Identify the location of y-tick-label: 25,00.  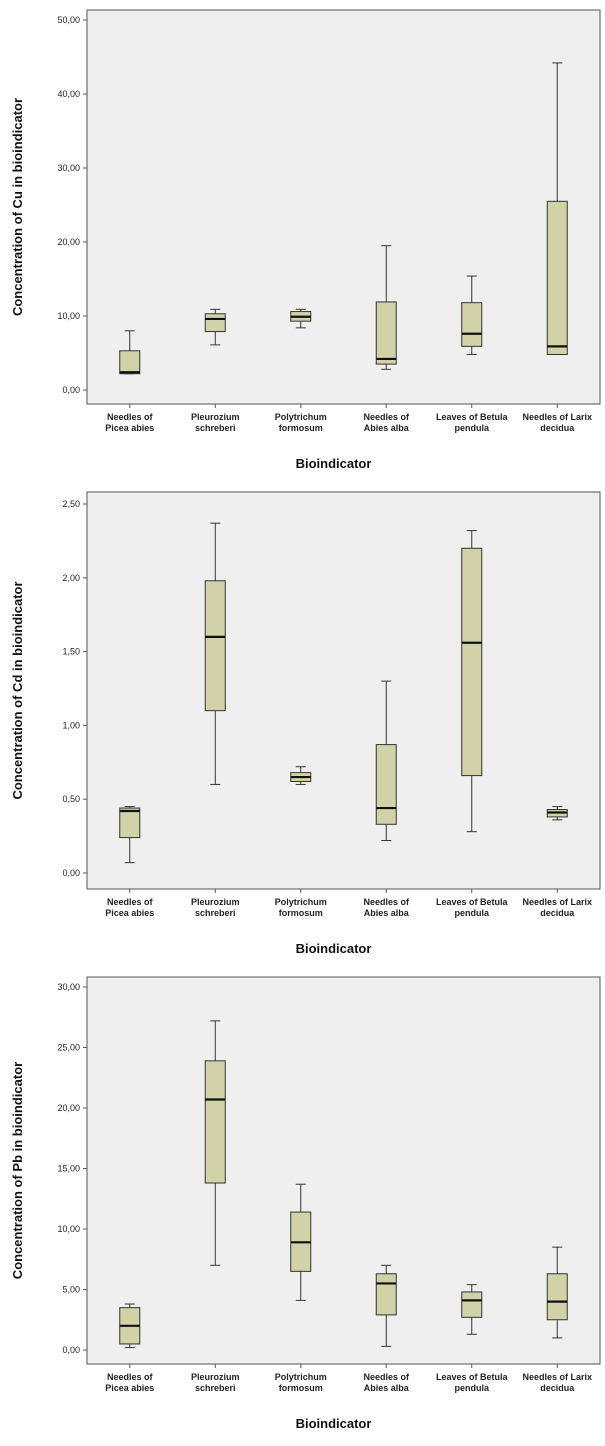
(68, 1048).